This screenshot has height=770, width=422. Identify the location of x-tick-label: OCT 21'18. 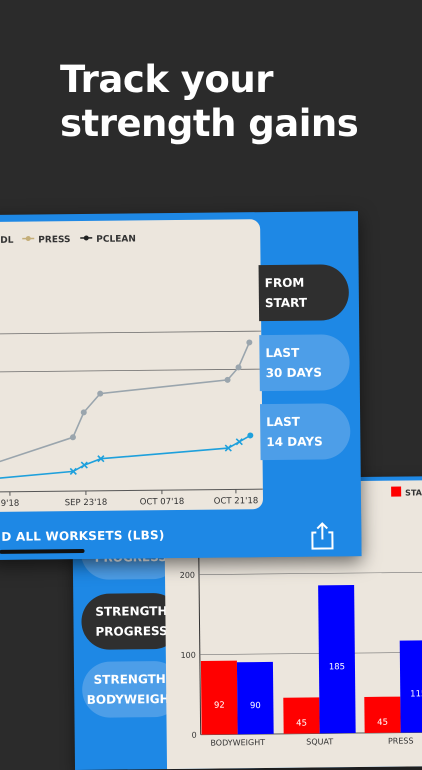
(236, 501).